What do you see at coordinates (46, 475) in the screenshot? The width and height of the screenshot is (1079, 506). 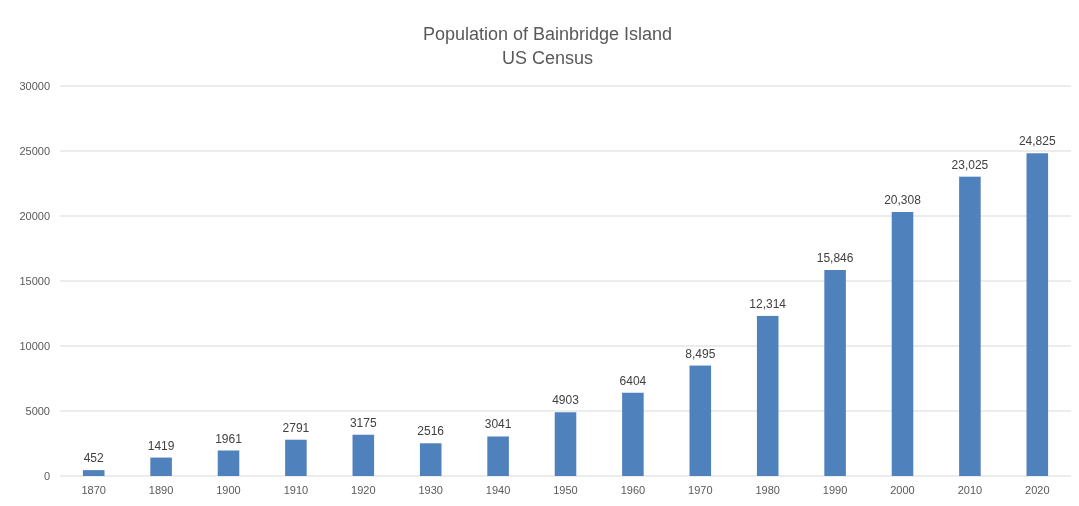 I see `y-tick-label: 0` at bounding box center [46, 475].